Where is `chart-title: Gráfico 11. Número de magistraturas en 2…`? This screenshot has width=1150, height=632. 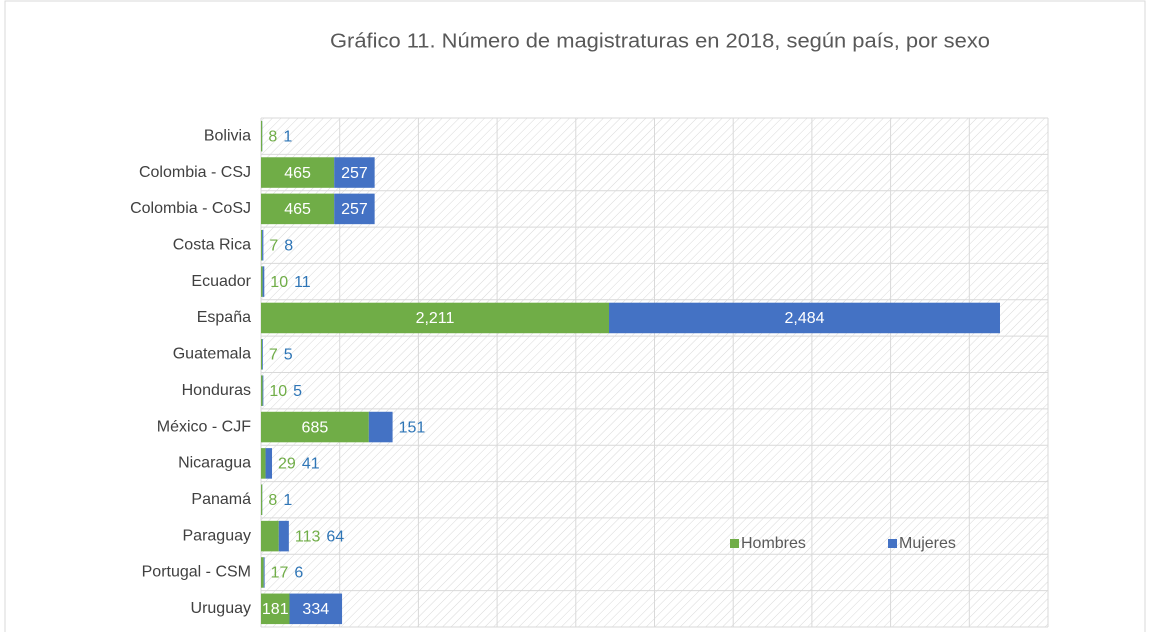
chart-title: Gráfico 11. Número de magistraturas en 2… is located at coordinates (660, 41).